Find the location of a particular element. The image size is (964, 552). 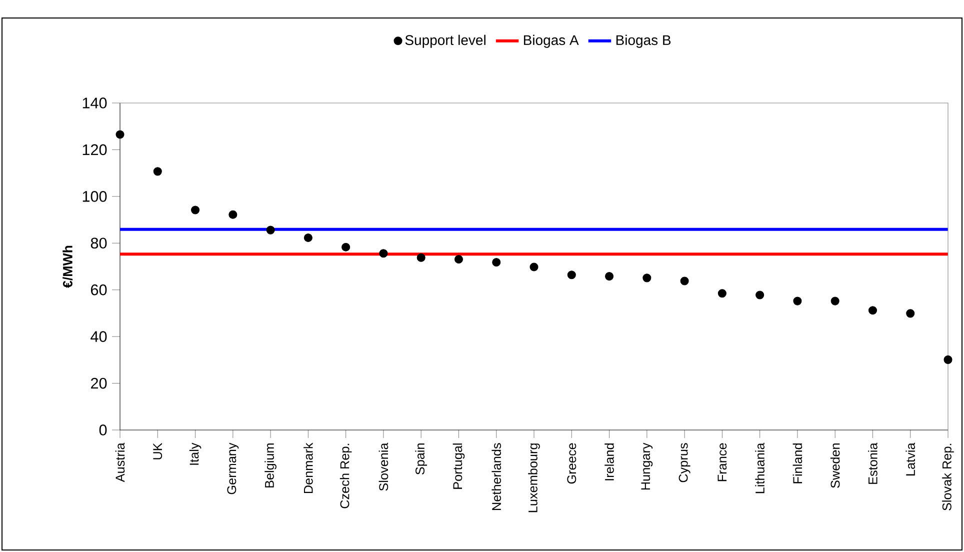

x-tick-label: Spain is located at coordinates (421, 459).